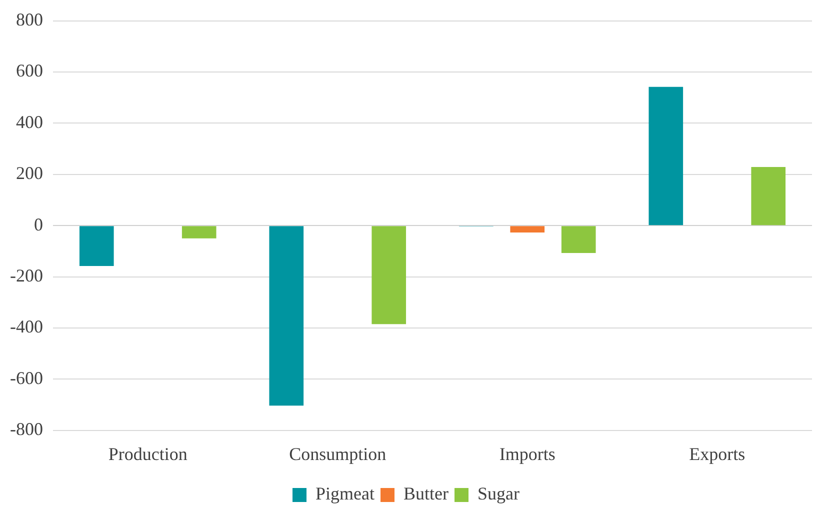 The height and width of the screenshot is (514, 818). I want to click on x-tick-label: Production, so click(148, 454).